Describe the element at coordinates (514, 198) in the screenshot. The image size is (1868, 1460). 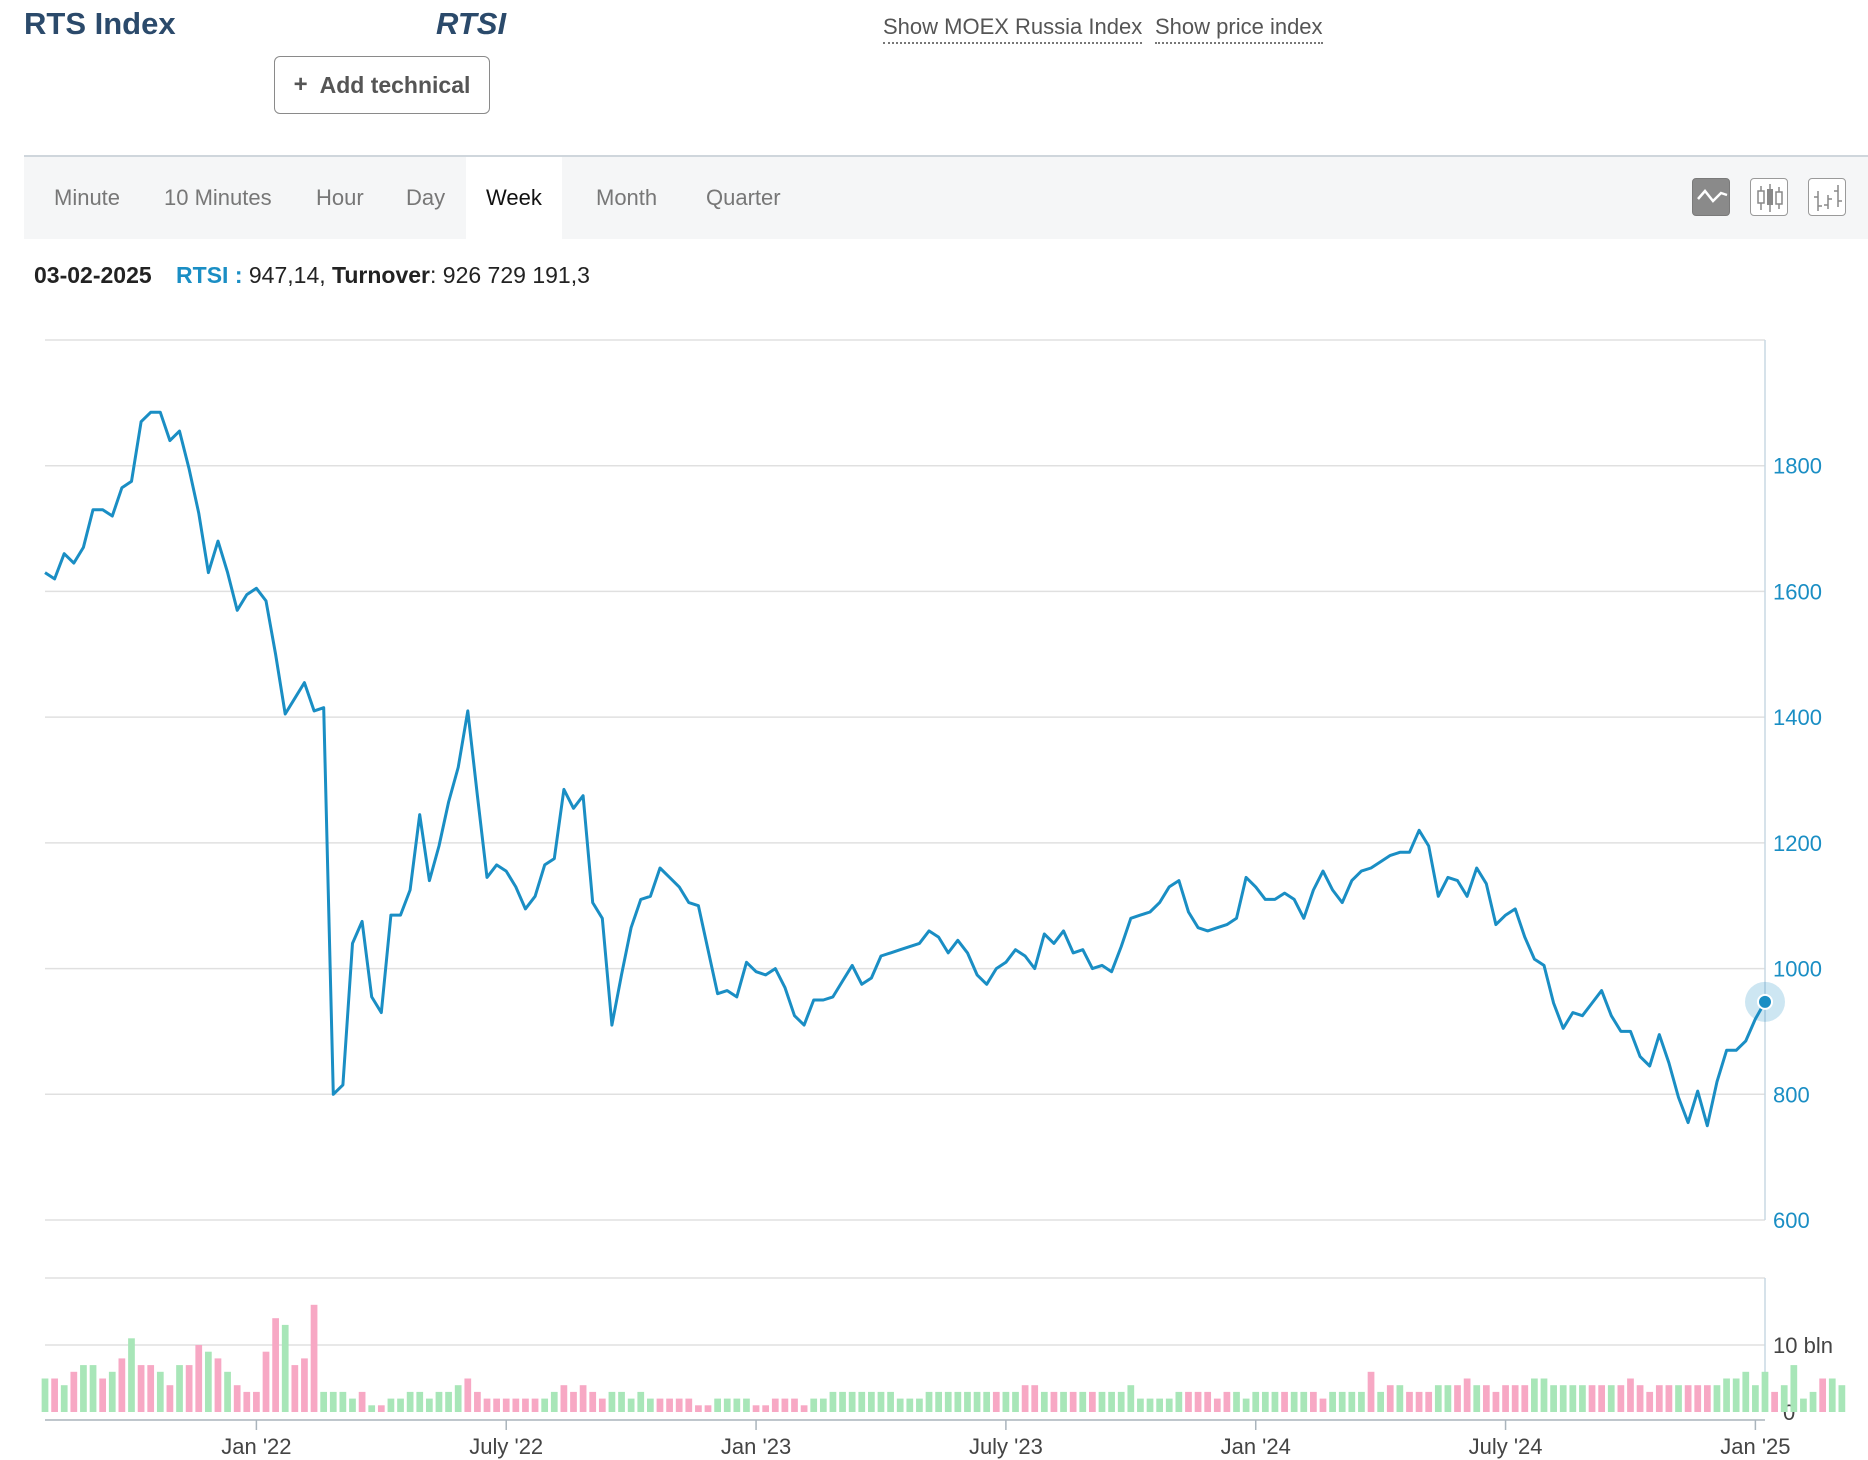
I see `tab-week: Week` at that location.